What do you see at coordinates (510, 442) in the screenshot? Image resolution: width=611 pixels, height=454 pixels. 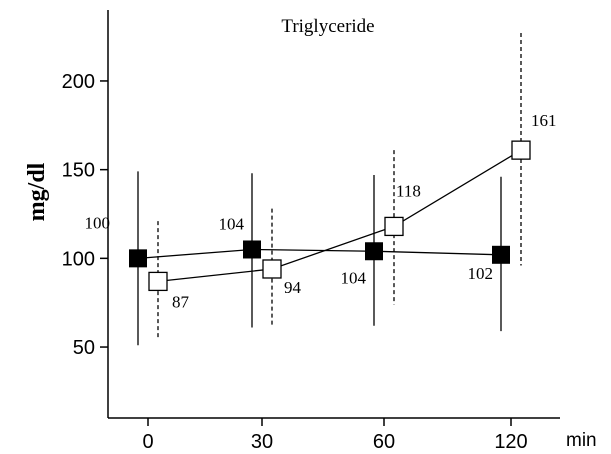 I see `x-tick-label: 120` at bounding box center [510, 442].